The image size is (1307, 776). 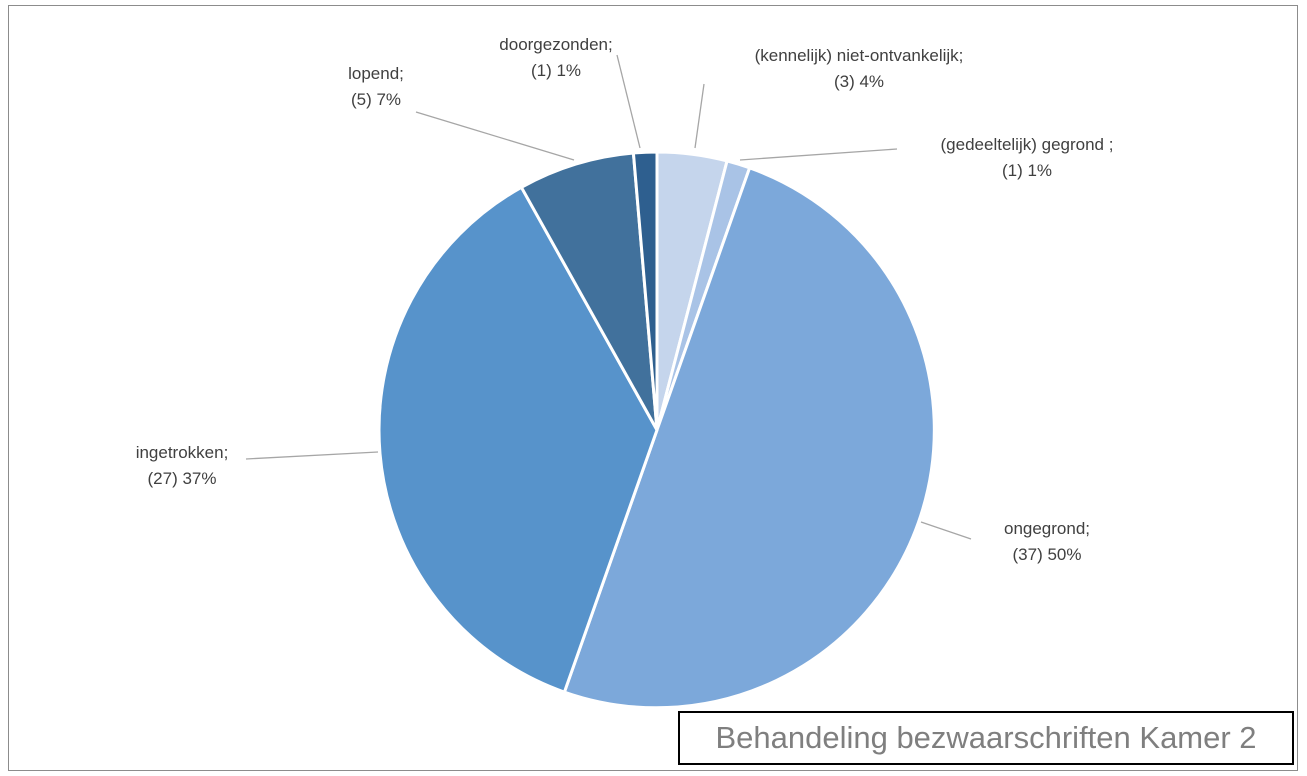 What do you see at coordinates (1027, 157) in the screenshot?
I see `data-label-gedeeltelijk-gegrond: (gedeeltelijk) gegrond ; (1) 1%` at bounding box center [1027, 157].